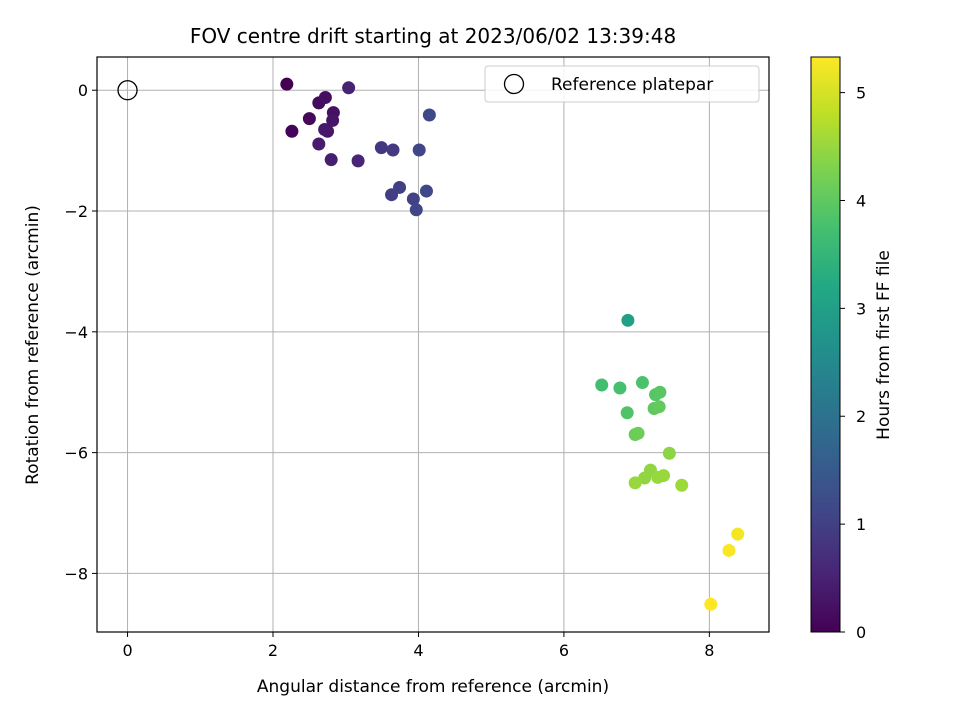  I want to click on colorbar-tick-label: 4, so click(861, 200).